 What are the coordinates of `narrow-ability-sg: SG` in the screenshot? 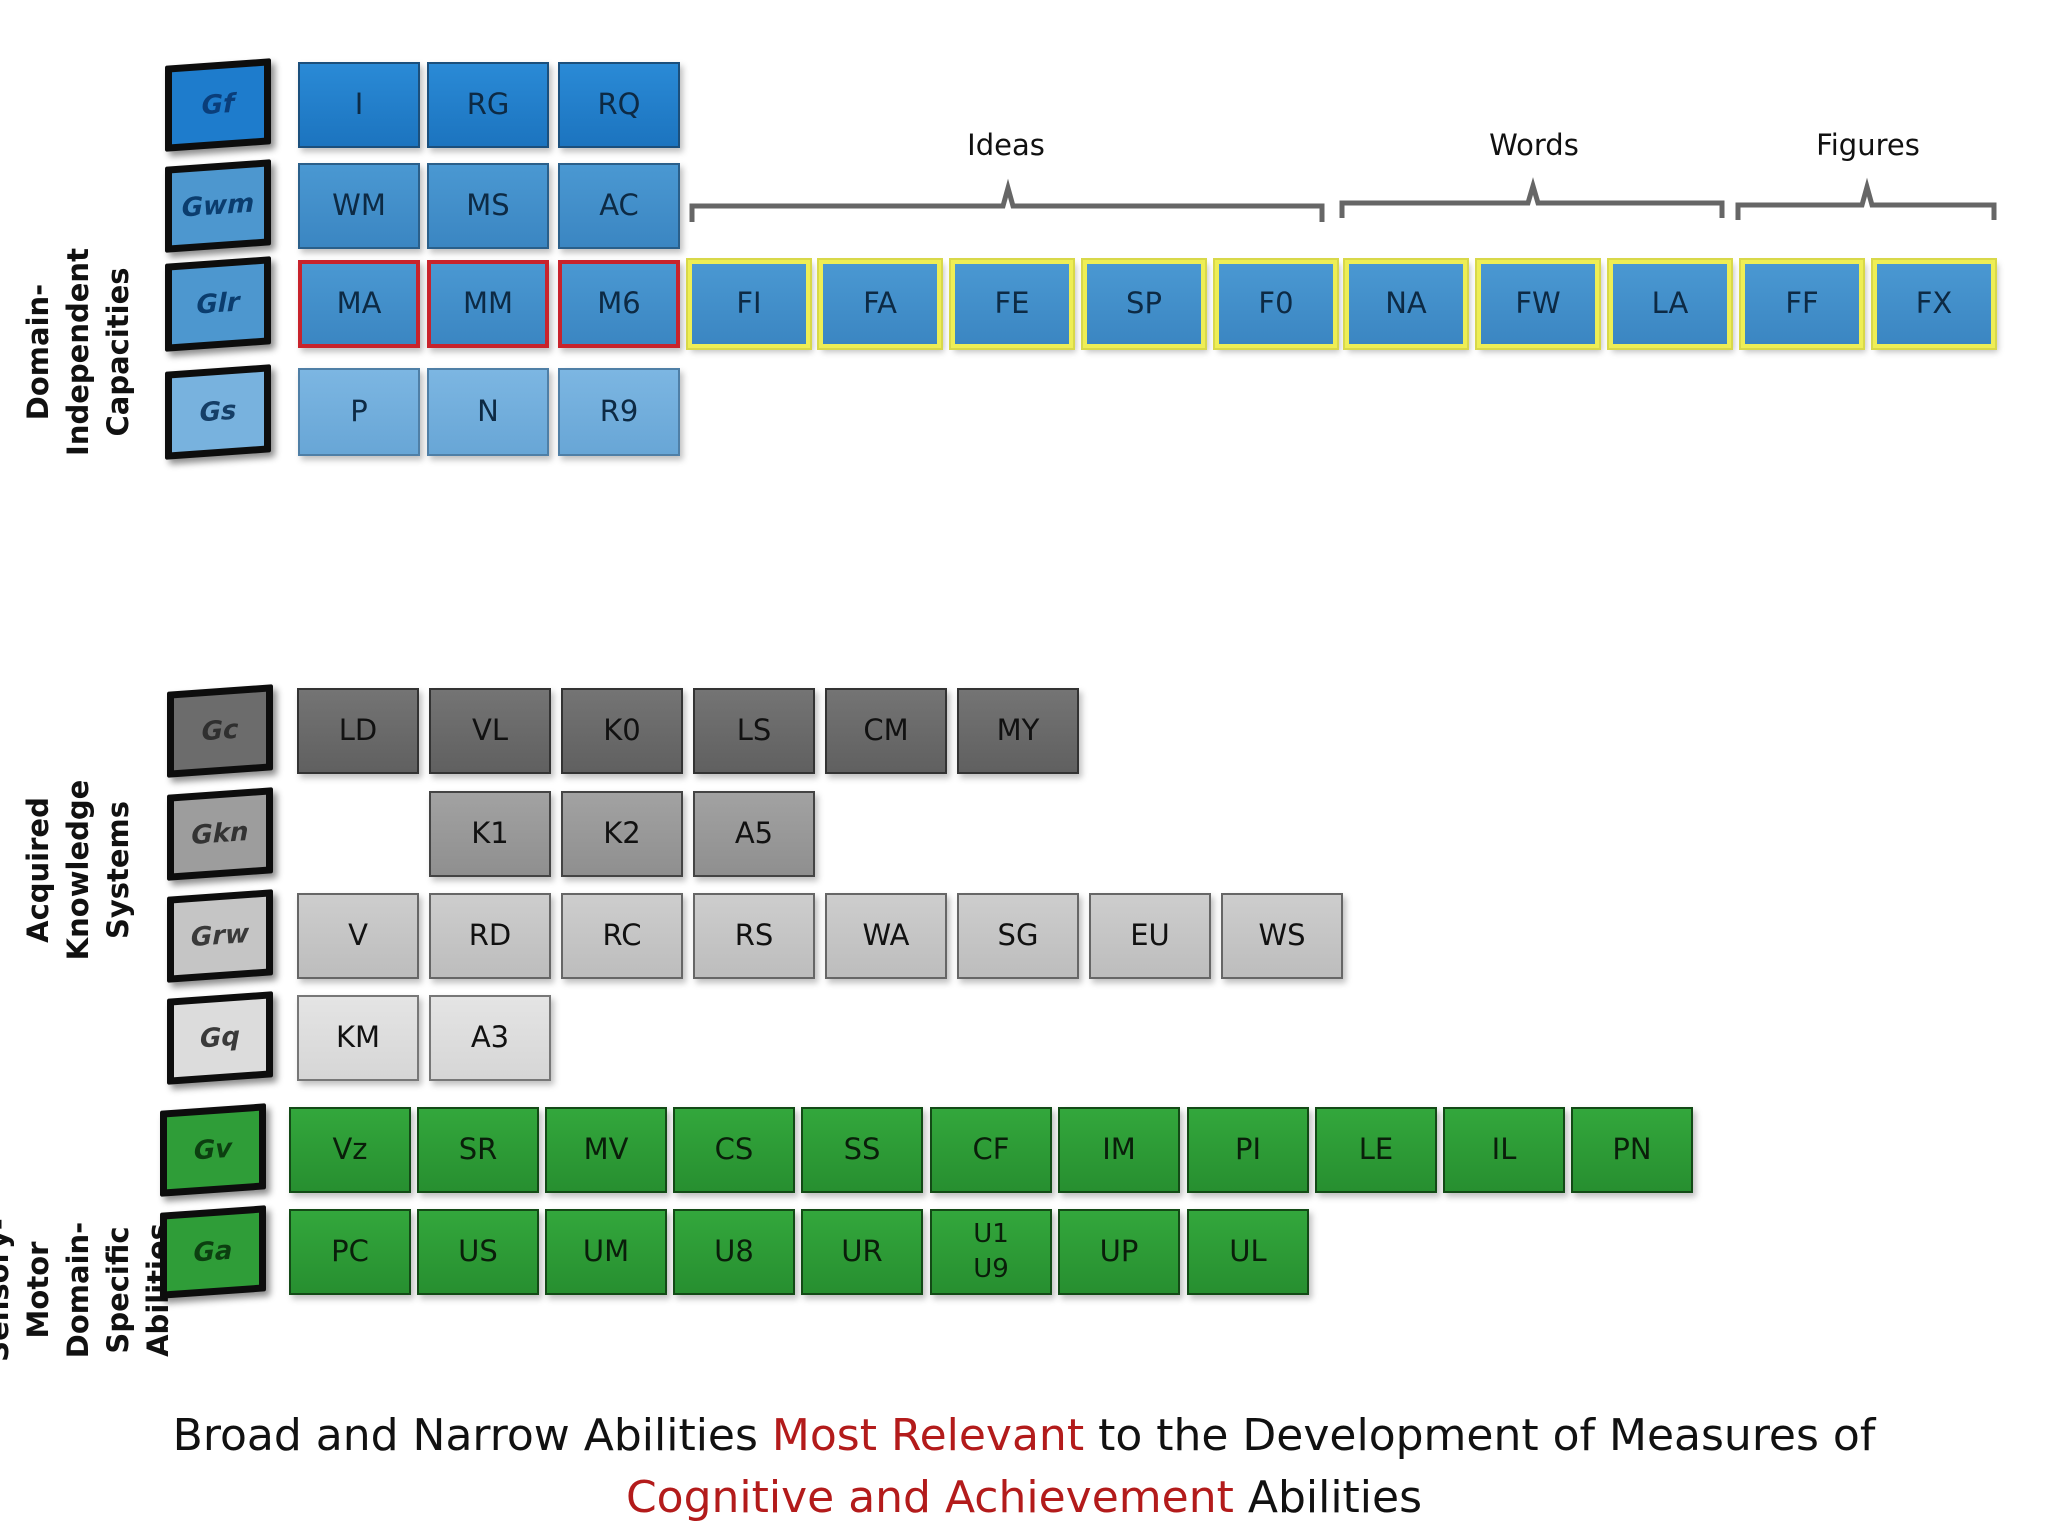 It's located at (1018, 936).